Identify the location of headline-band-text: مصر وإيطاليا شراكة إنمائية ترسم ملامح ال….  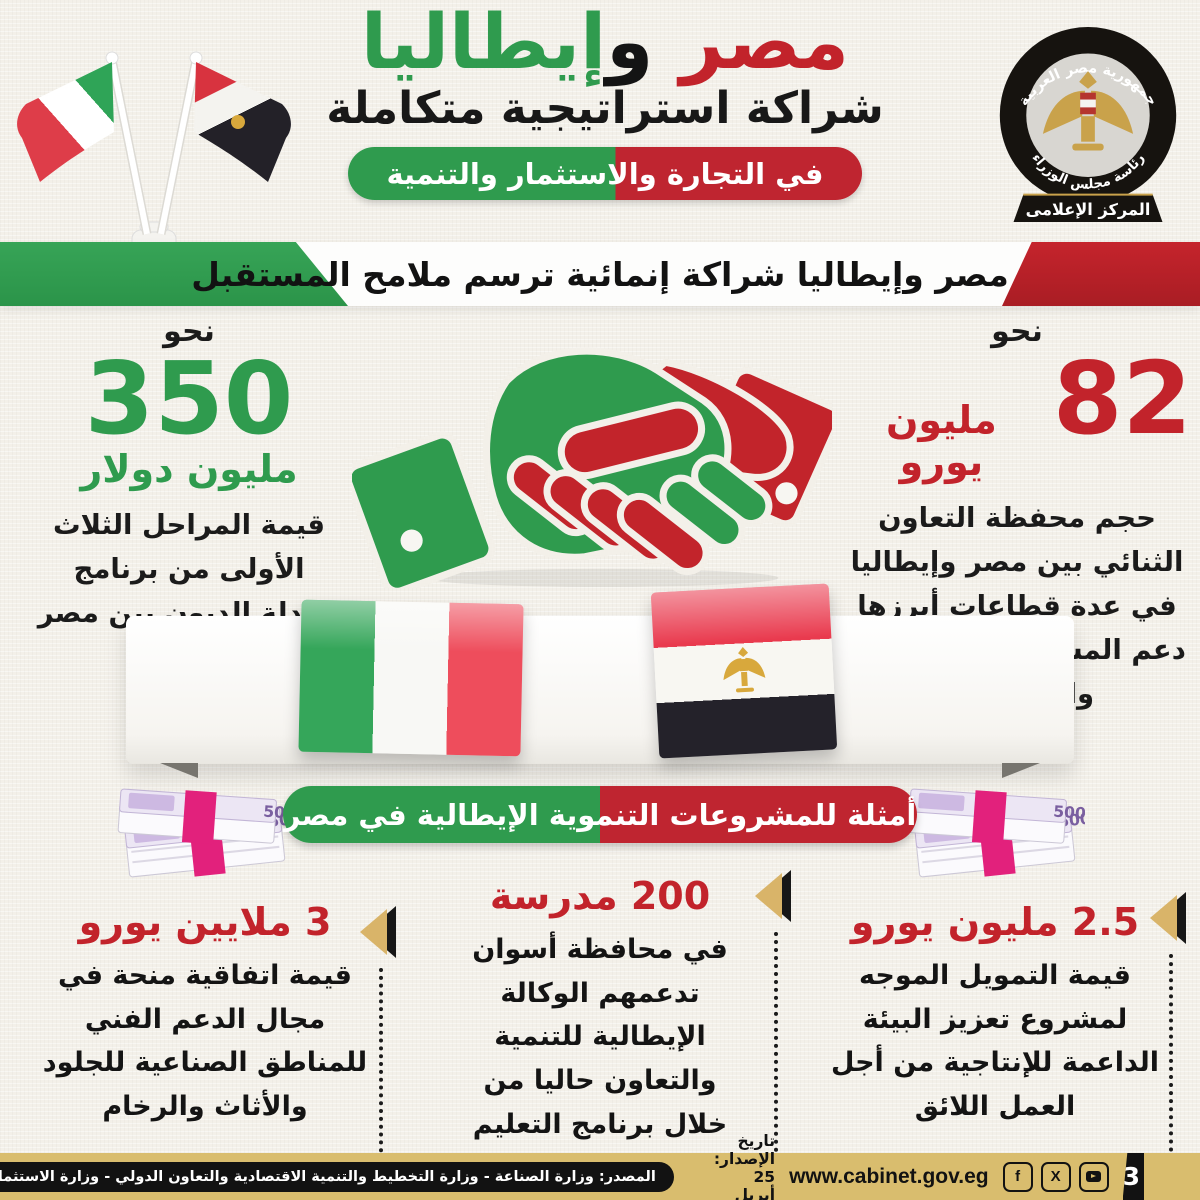
(600, 274).